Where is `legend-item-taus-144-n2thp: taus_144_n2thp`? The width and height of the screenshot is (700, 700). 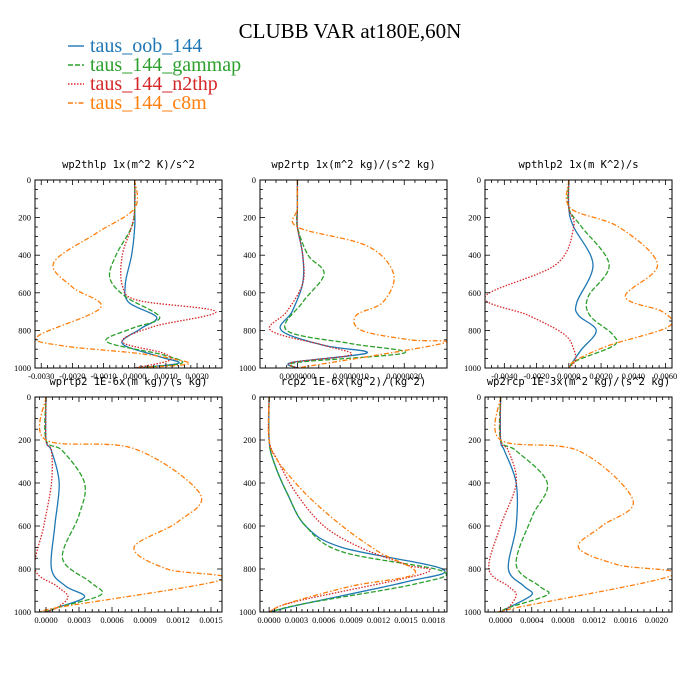 legend-item-taus-144-n2thp: taus_144_n2thp is located at coordinates (143, 84).